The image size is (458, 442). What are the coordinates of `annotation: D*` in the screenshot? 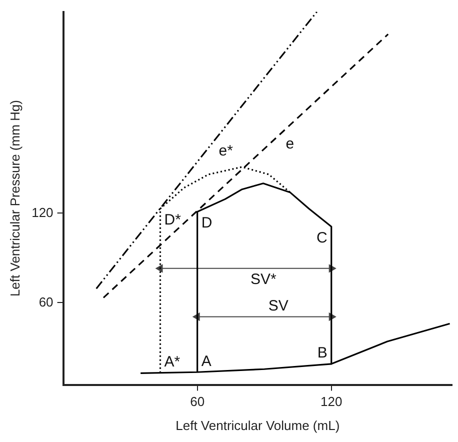 It's located at (173, 219).